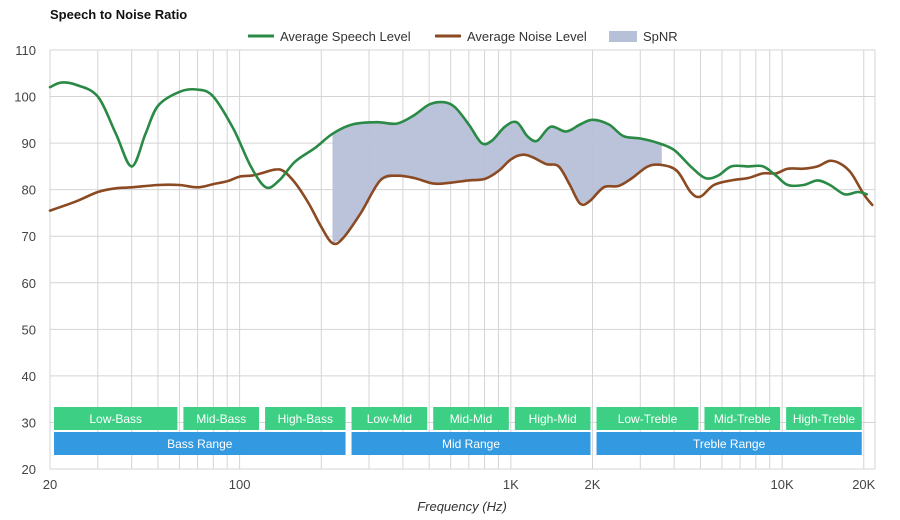 The width and height of the screenshot is (900, 520). Describe the element at coordinates (660, 36) in the screenshot. I see `legend-label: SpNR` at that location.